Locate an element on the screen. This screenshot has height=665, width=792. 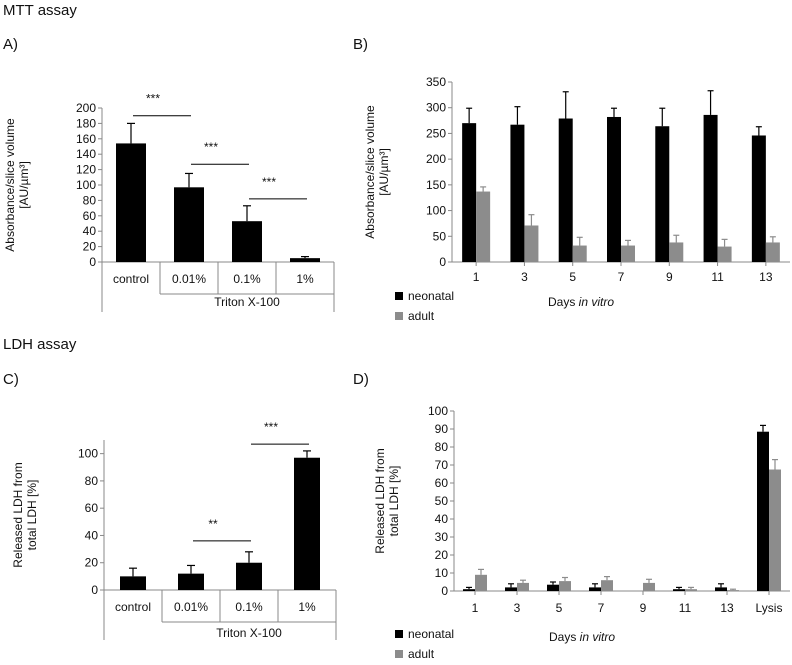
panel-c-group-label: Triton X-100 is located at coordinates (249, 633).